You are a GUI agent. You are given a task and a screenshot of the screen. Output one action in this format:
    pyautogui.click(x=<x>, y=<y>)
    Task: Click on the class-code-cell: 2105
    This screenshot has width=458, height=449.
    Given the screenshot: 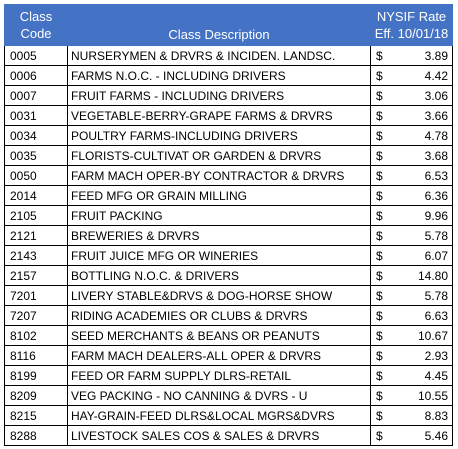 What is the action you would take?
    pyautogui.click(x=36, y=215)
    